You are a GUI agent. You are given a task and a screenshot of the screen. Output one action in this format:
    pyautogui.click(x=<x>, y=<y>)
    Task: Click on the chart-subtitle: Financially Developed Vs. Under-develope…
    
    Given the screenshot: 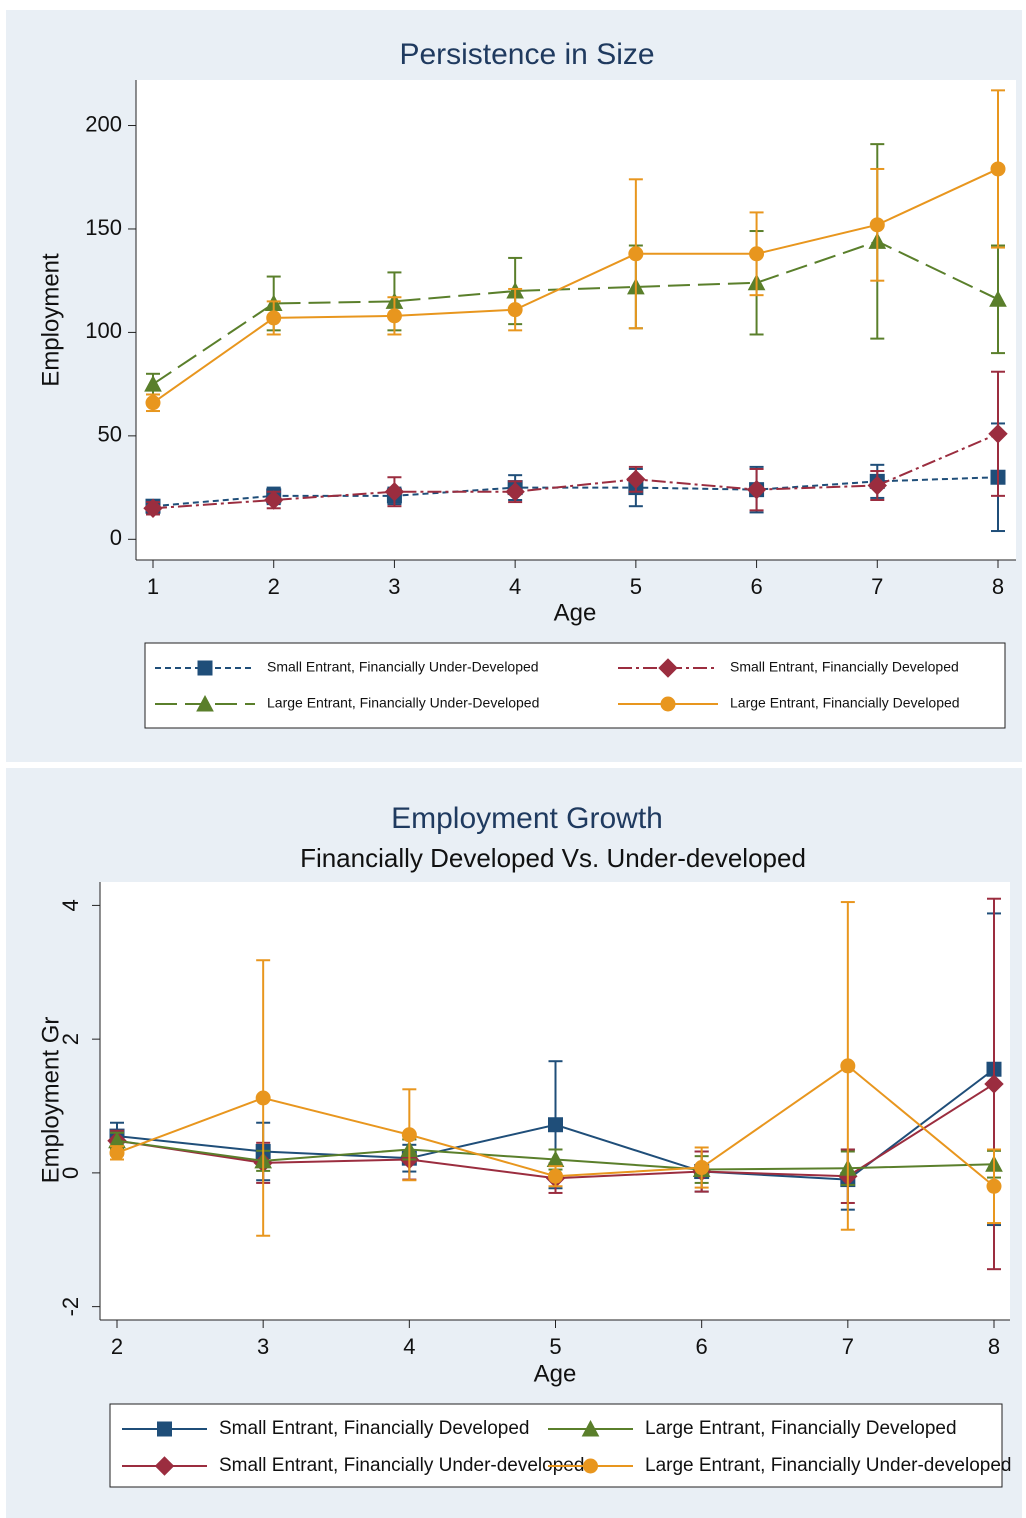 What is the action you would take?
    pyautogui.click(x=553, y=858)
    